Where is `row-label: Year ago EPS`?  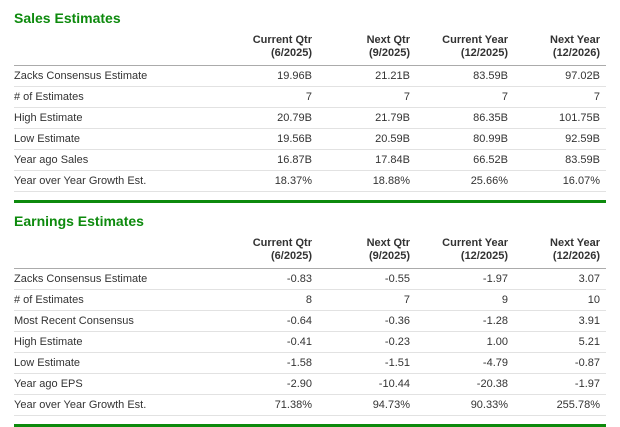
row-label: Year ago EPS is located at coordinates (114, 384).